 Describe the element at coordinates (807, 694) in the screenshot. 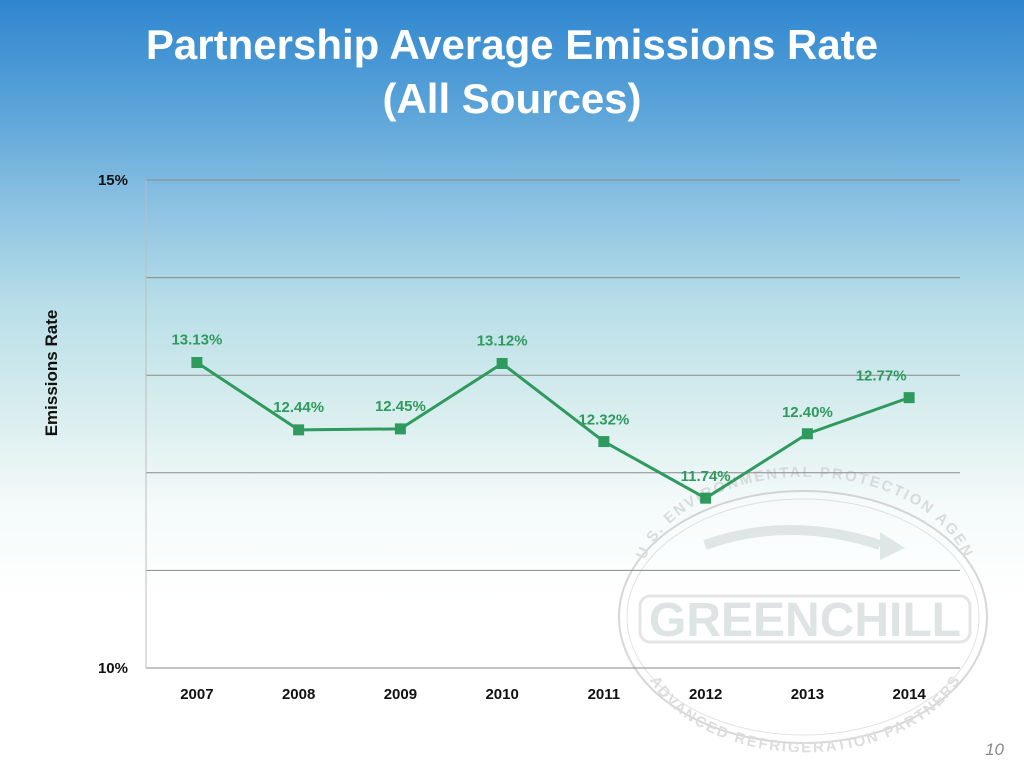

I see `x-tick-label: 2013` at that location.